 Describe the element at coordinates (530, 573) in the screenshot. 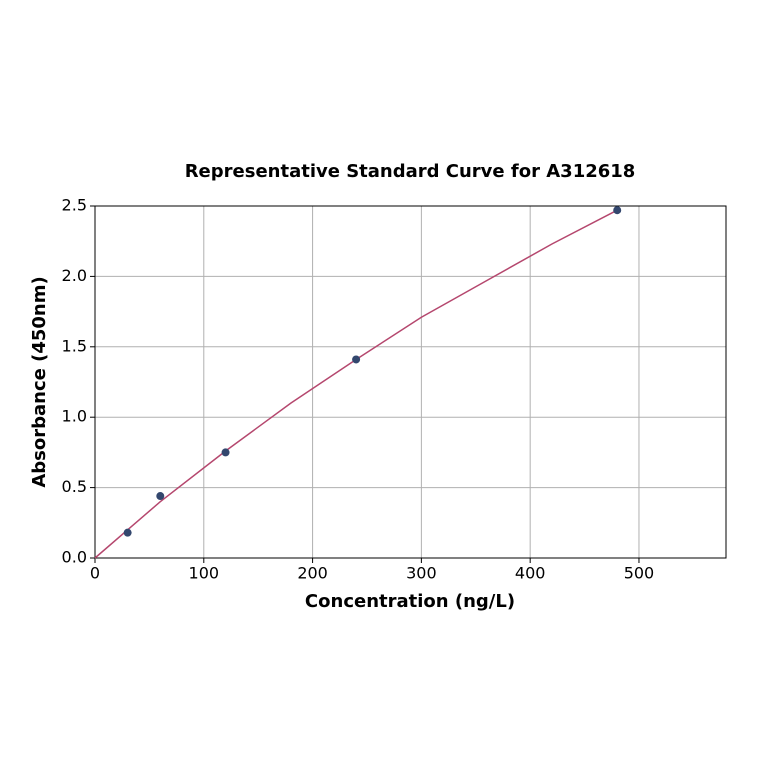

I see `x-tick-label: 400` at that location.